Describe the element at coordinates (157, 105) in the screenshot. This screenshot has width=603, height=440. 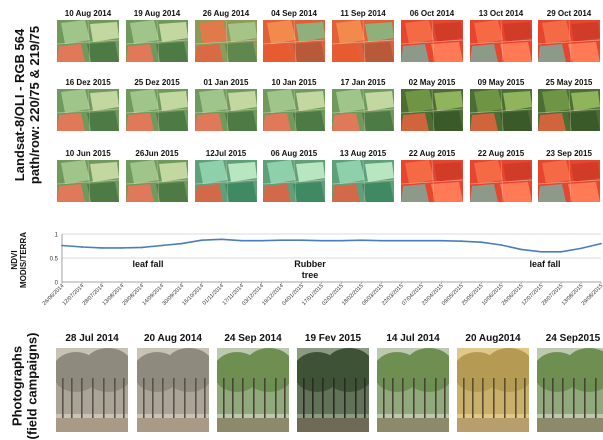
I see `landsat-tile: 25 Dez 2015` at that location.